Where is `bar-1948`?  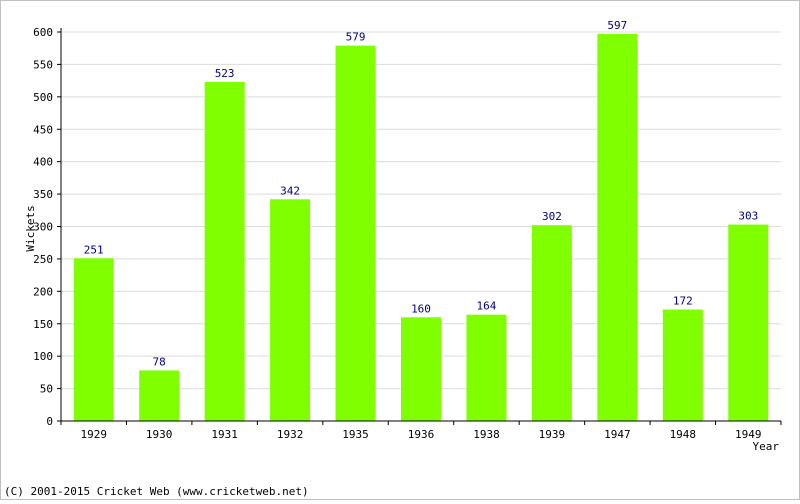
bar-1948 is located at coordinates (682, 365).